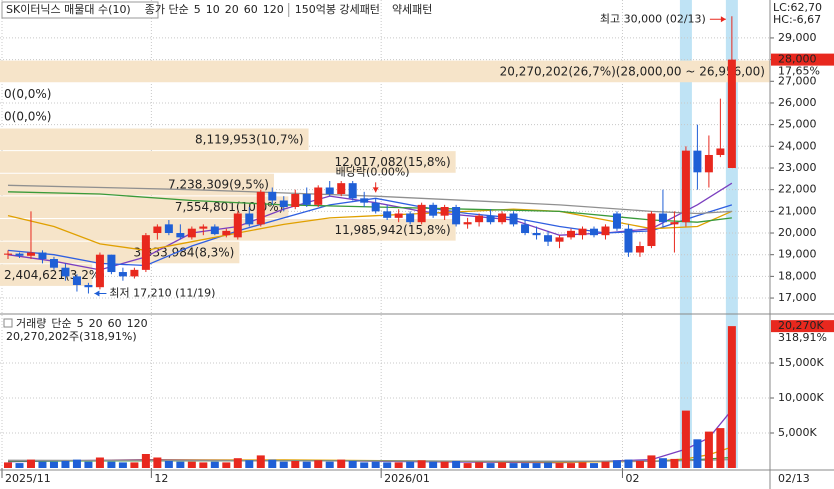  What do you see at coordinates (801, 397) in the screenshot?
I see `y-tick-label: 10,000K` at bounding box center [801, 397].